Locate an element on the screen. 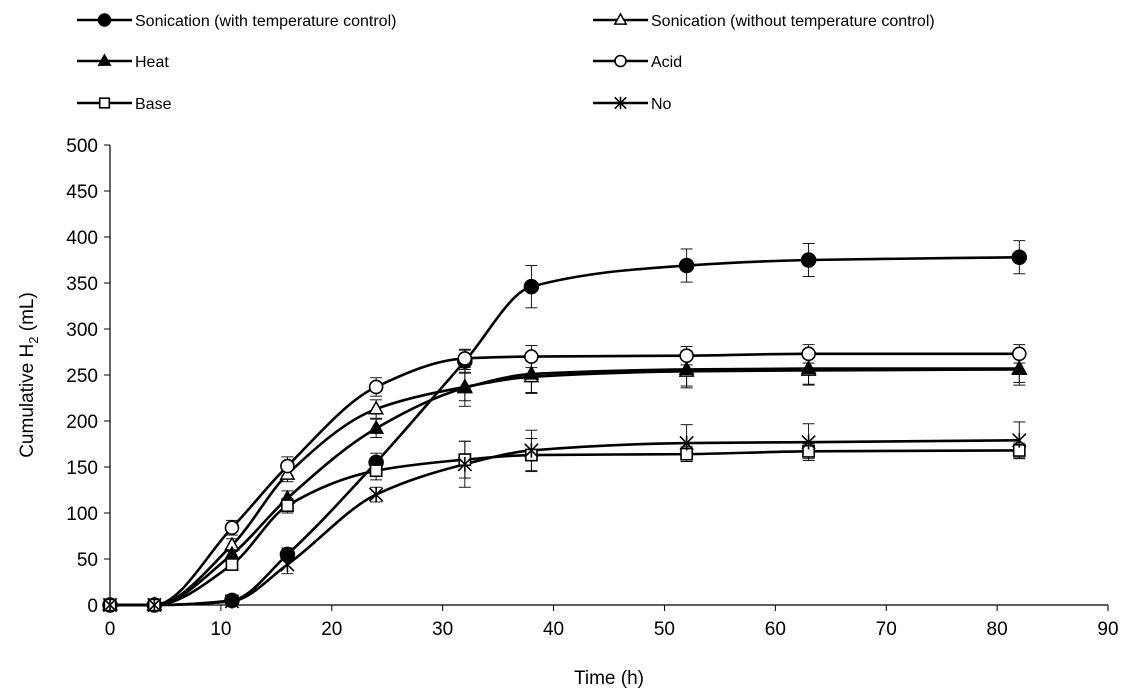 The width and height of the screenshot is (1132, 694). legend-label: Acid is located at coordinates (666, 62).